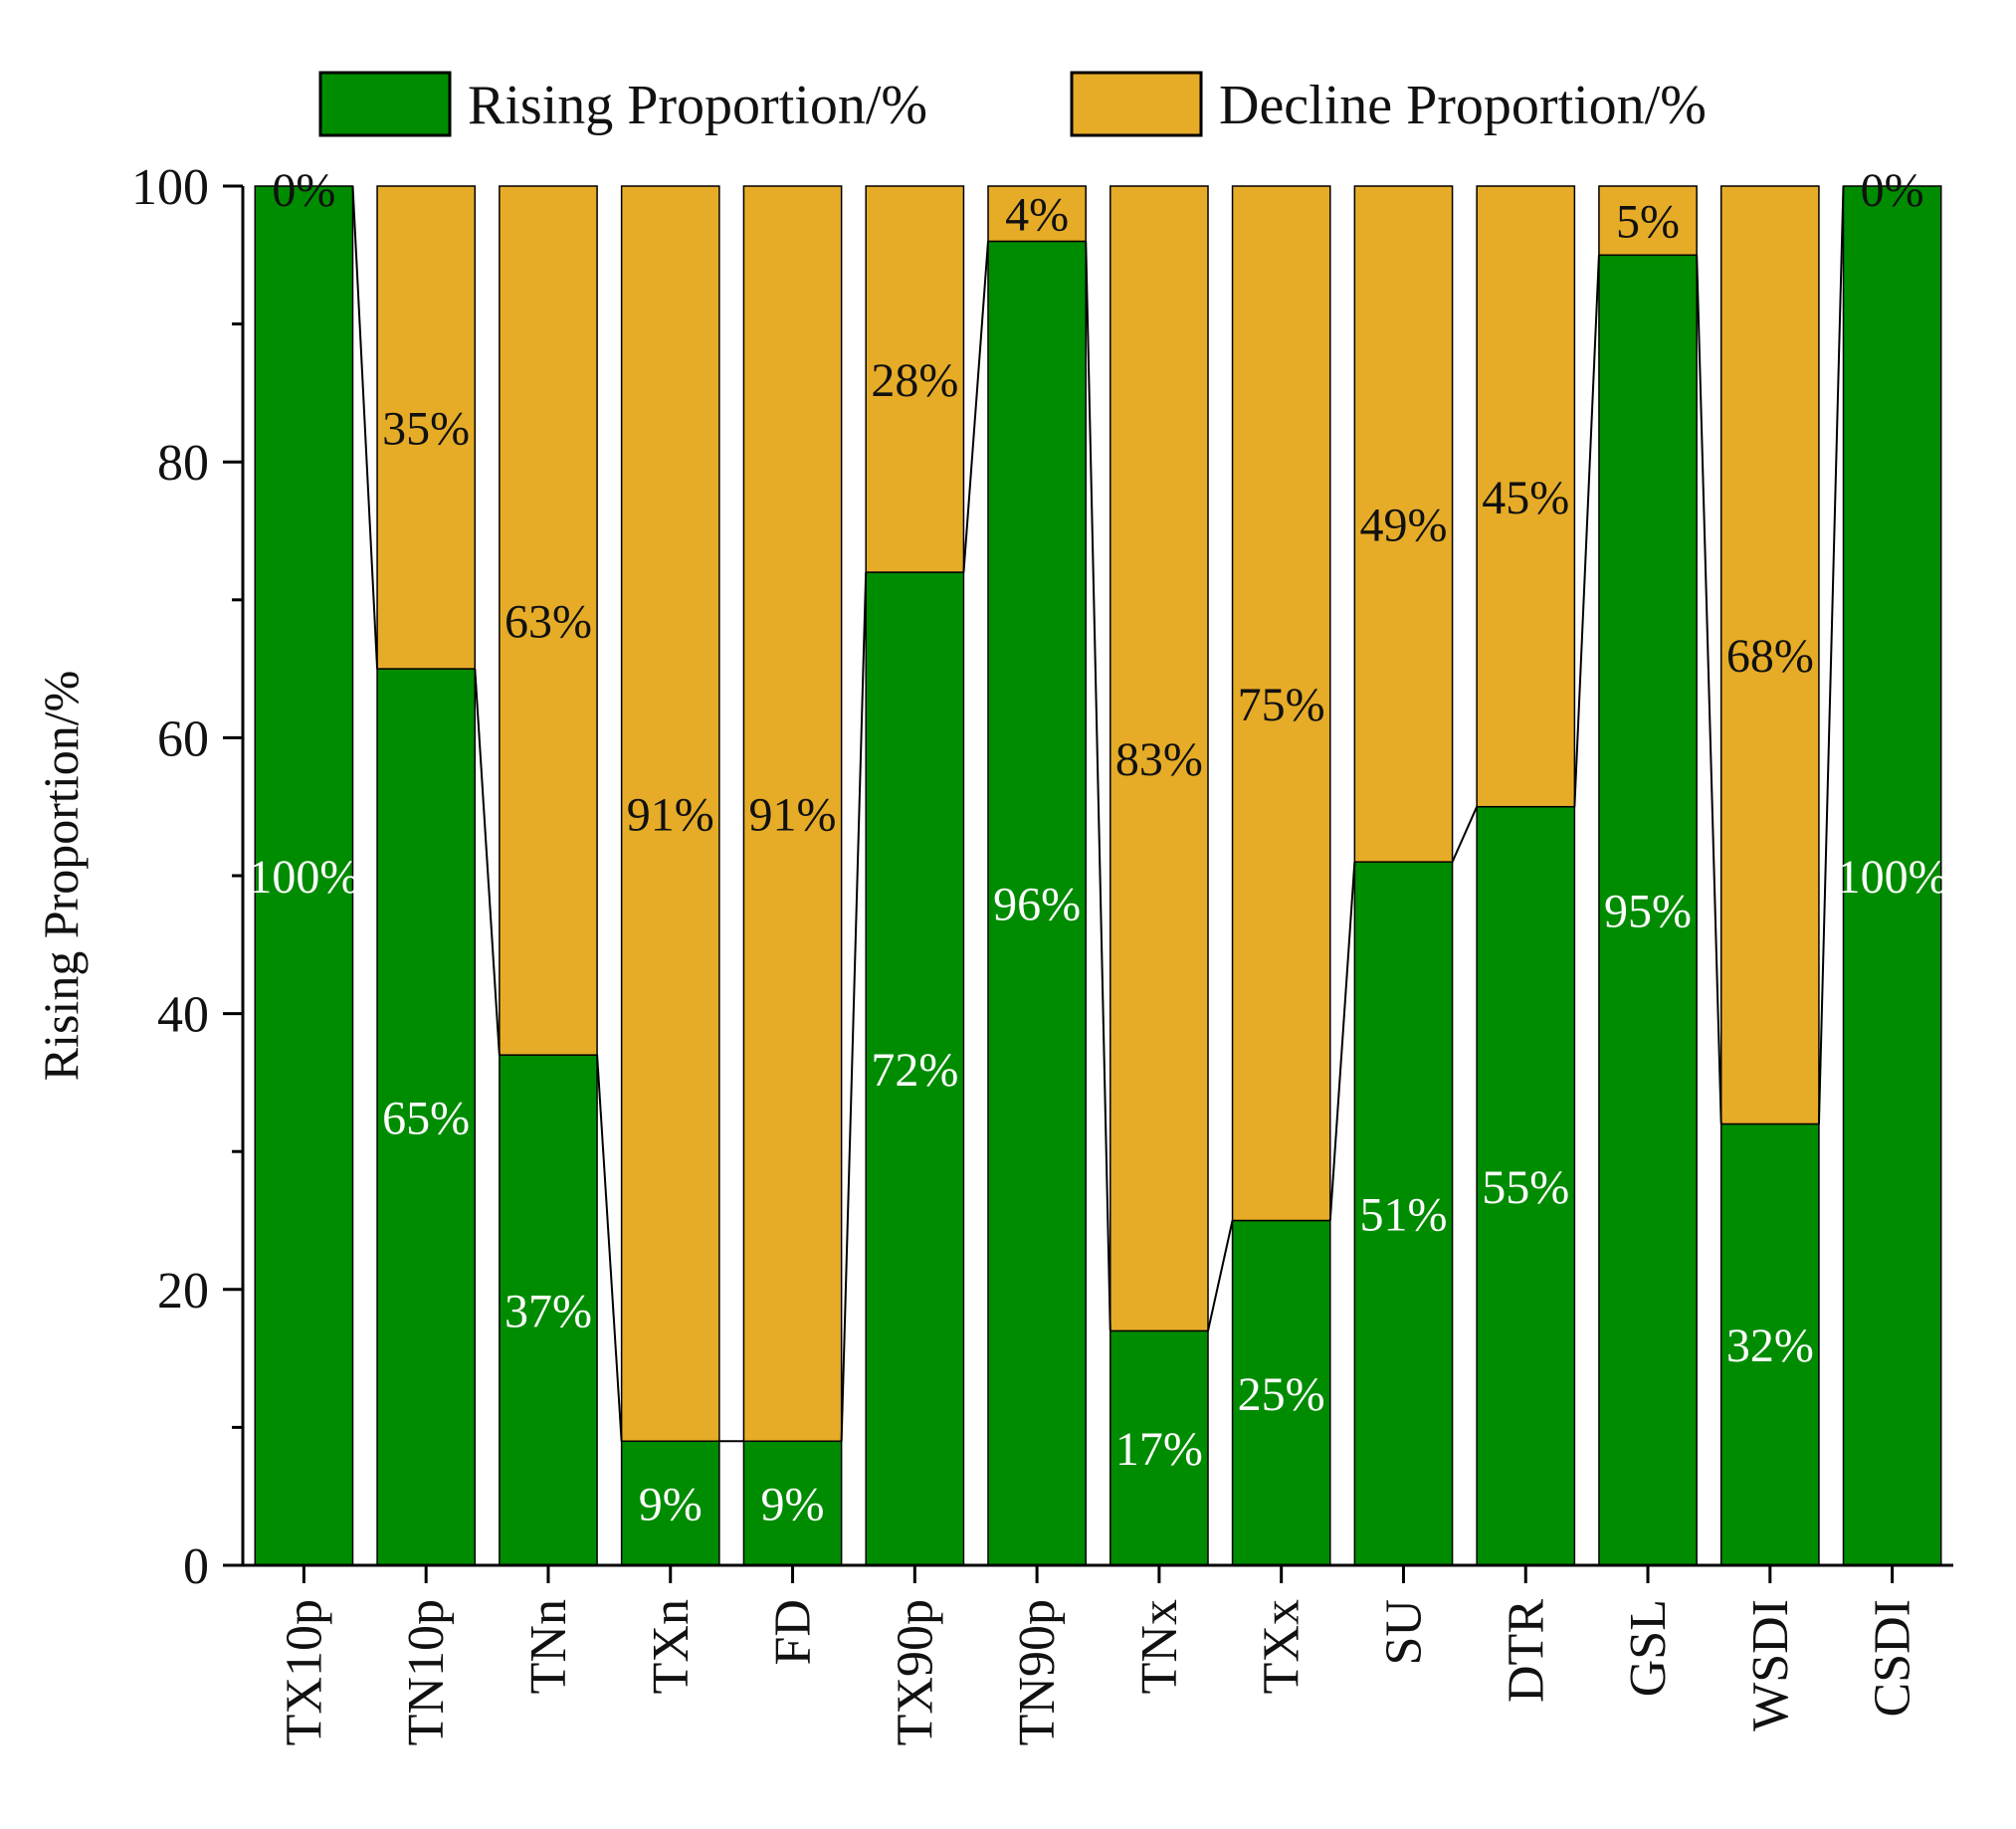  What do you see at coordinates (170, 187) in the screenshot?
I see `y-tick-label: 100` at bounding box center [170, 187].